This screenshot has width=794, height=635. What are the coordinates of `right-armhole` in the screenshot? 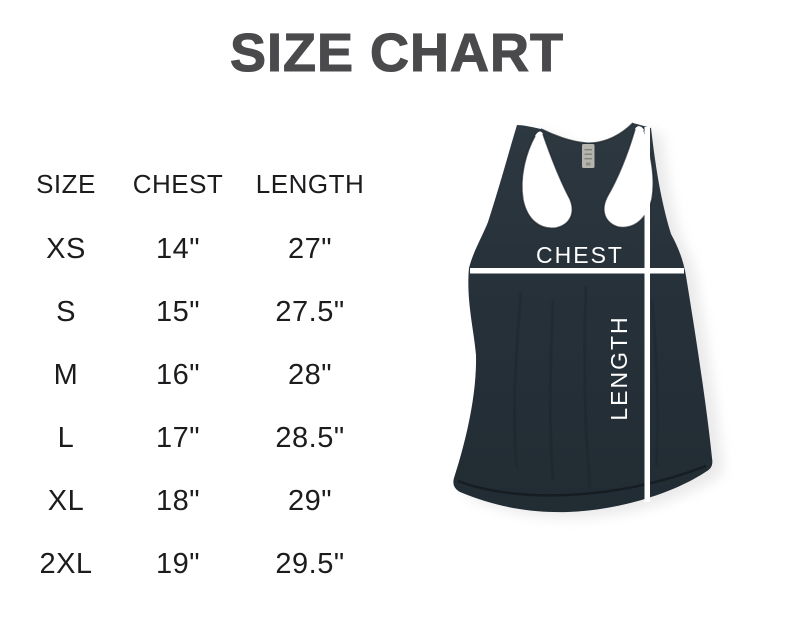 It's located at (628, 177).